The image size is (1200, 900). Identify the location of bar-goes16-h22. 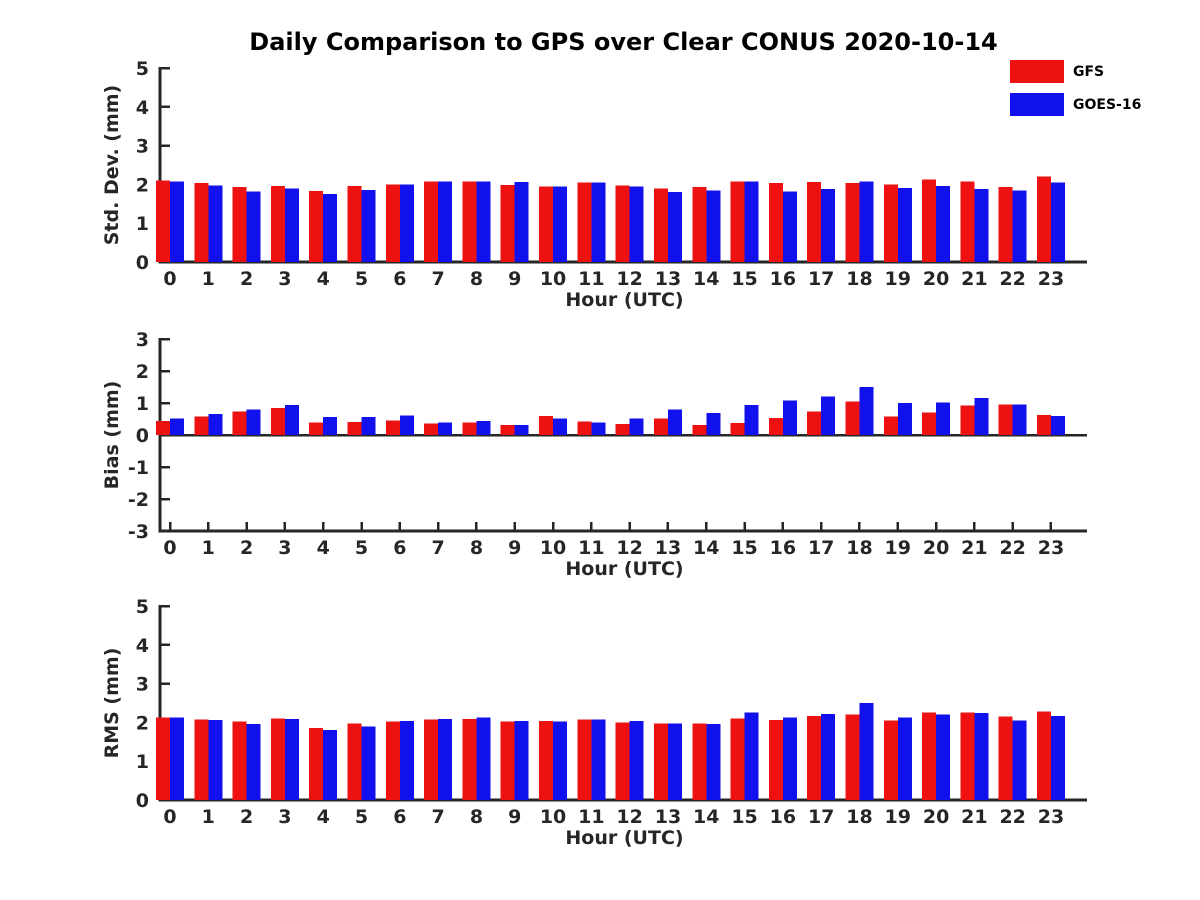
(1019, 760).